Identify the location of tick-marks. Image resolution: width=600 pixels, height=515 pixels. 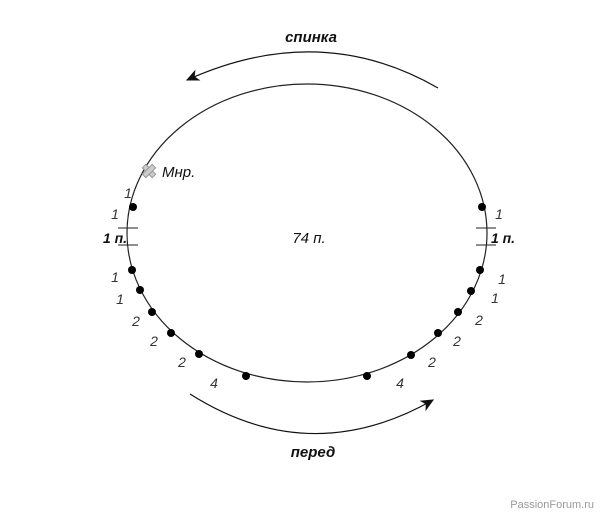
(307, 236).